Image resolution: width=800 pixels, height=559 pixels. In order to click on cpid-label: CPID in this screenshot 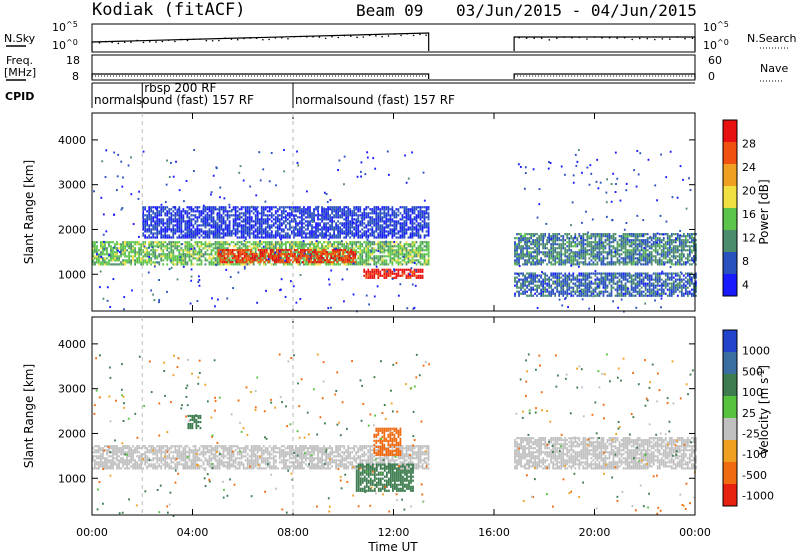, I will do `click(19, 96)`.